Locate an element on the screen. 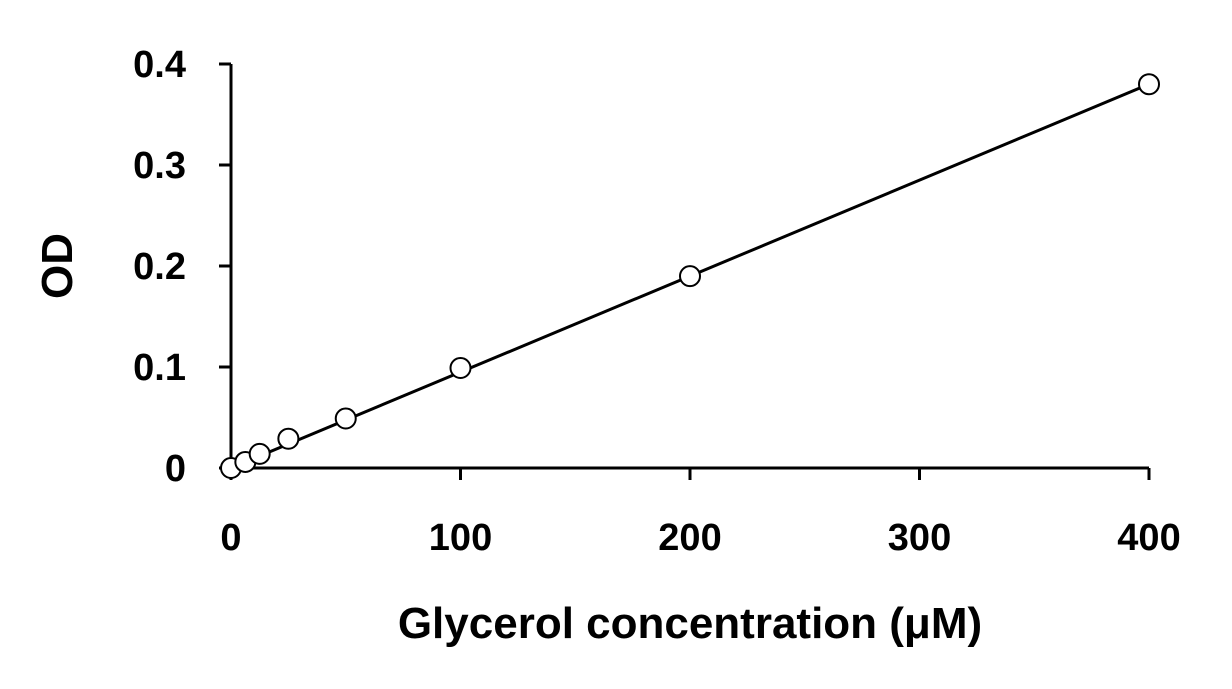 Image resolution: width=1232 pixels, height=689 pixels. y-tick-label: 0.4 is located at coordinates (159, 65).